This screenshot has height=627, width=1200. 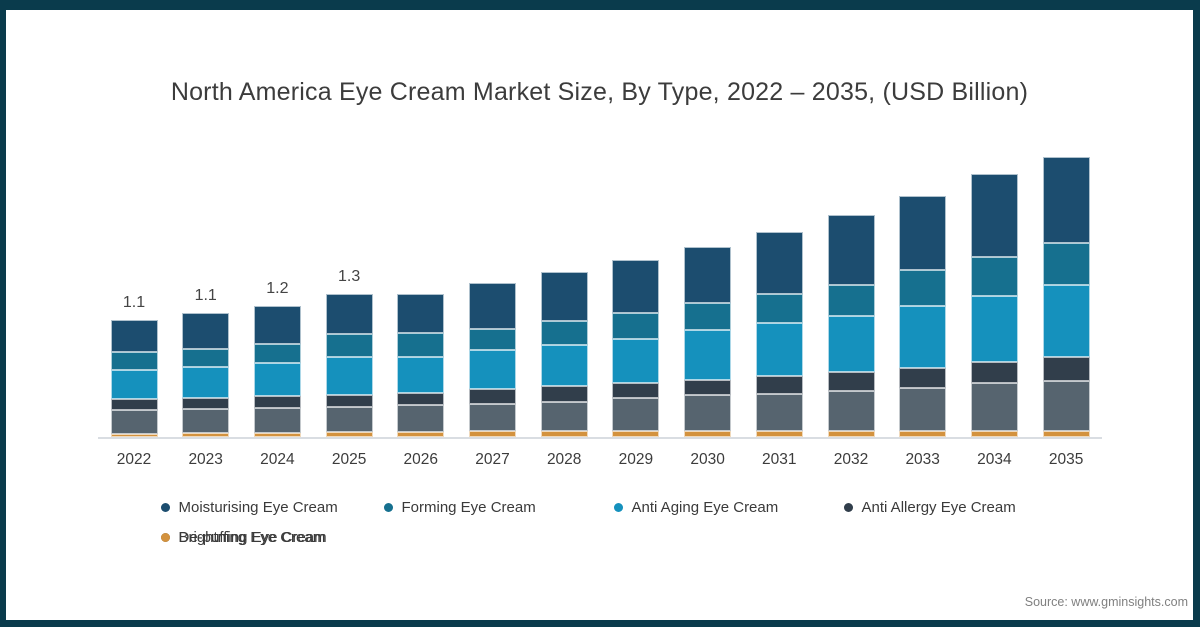 What do you see at coordinates (206, 421) in the screenshot?
I see `bar-segment-brightning-eye-cream-2023` at bounding box center [206, 421].